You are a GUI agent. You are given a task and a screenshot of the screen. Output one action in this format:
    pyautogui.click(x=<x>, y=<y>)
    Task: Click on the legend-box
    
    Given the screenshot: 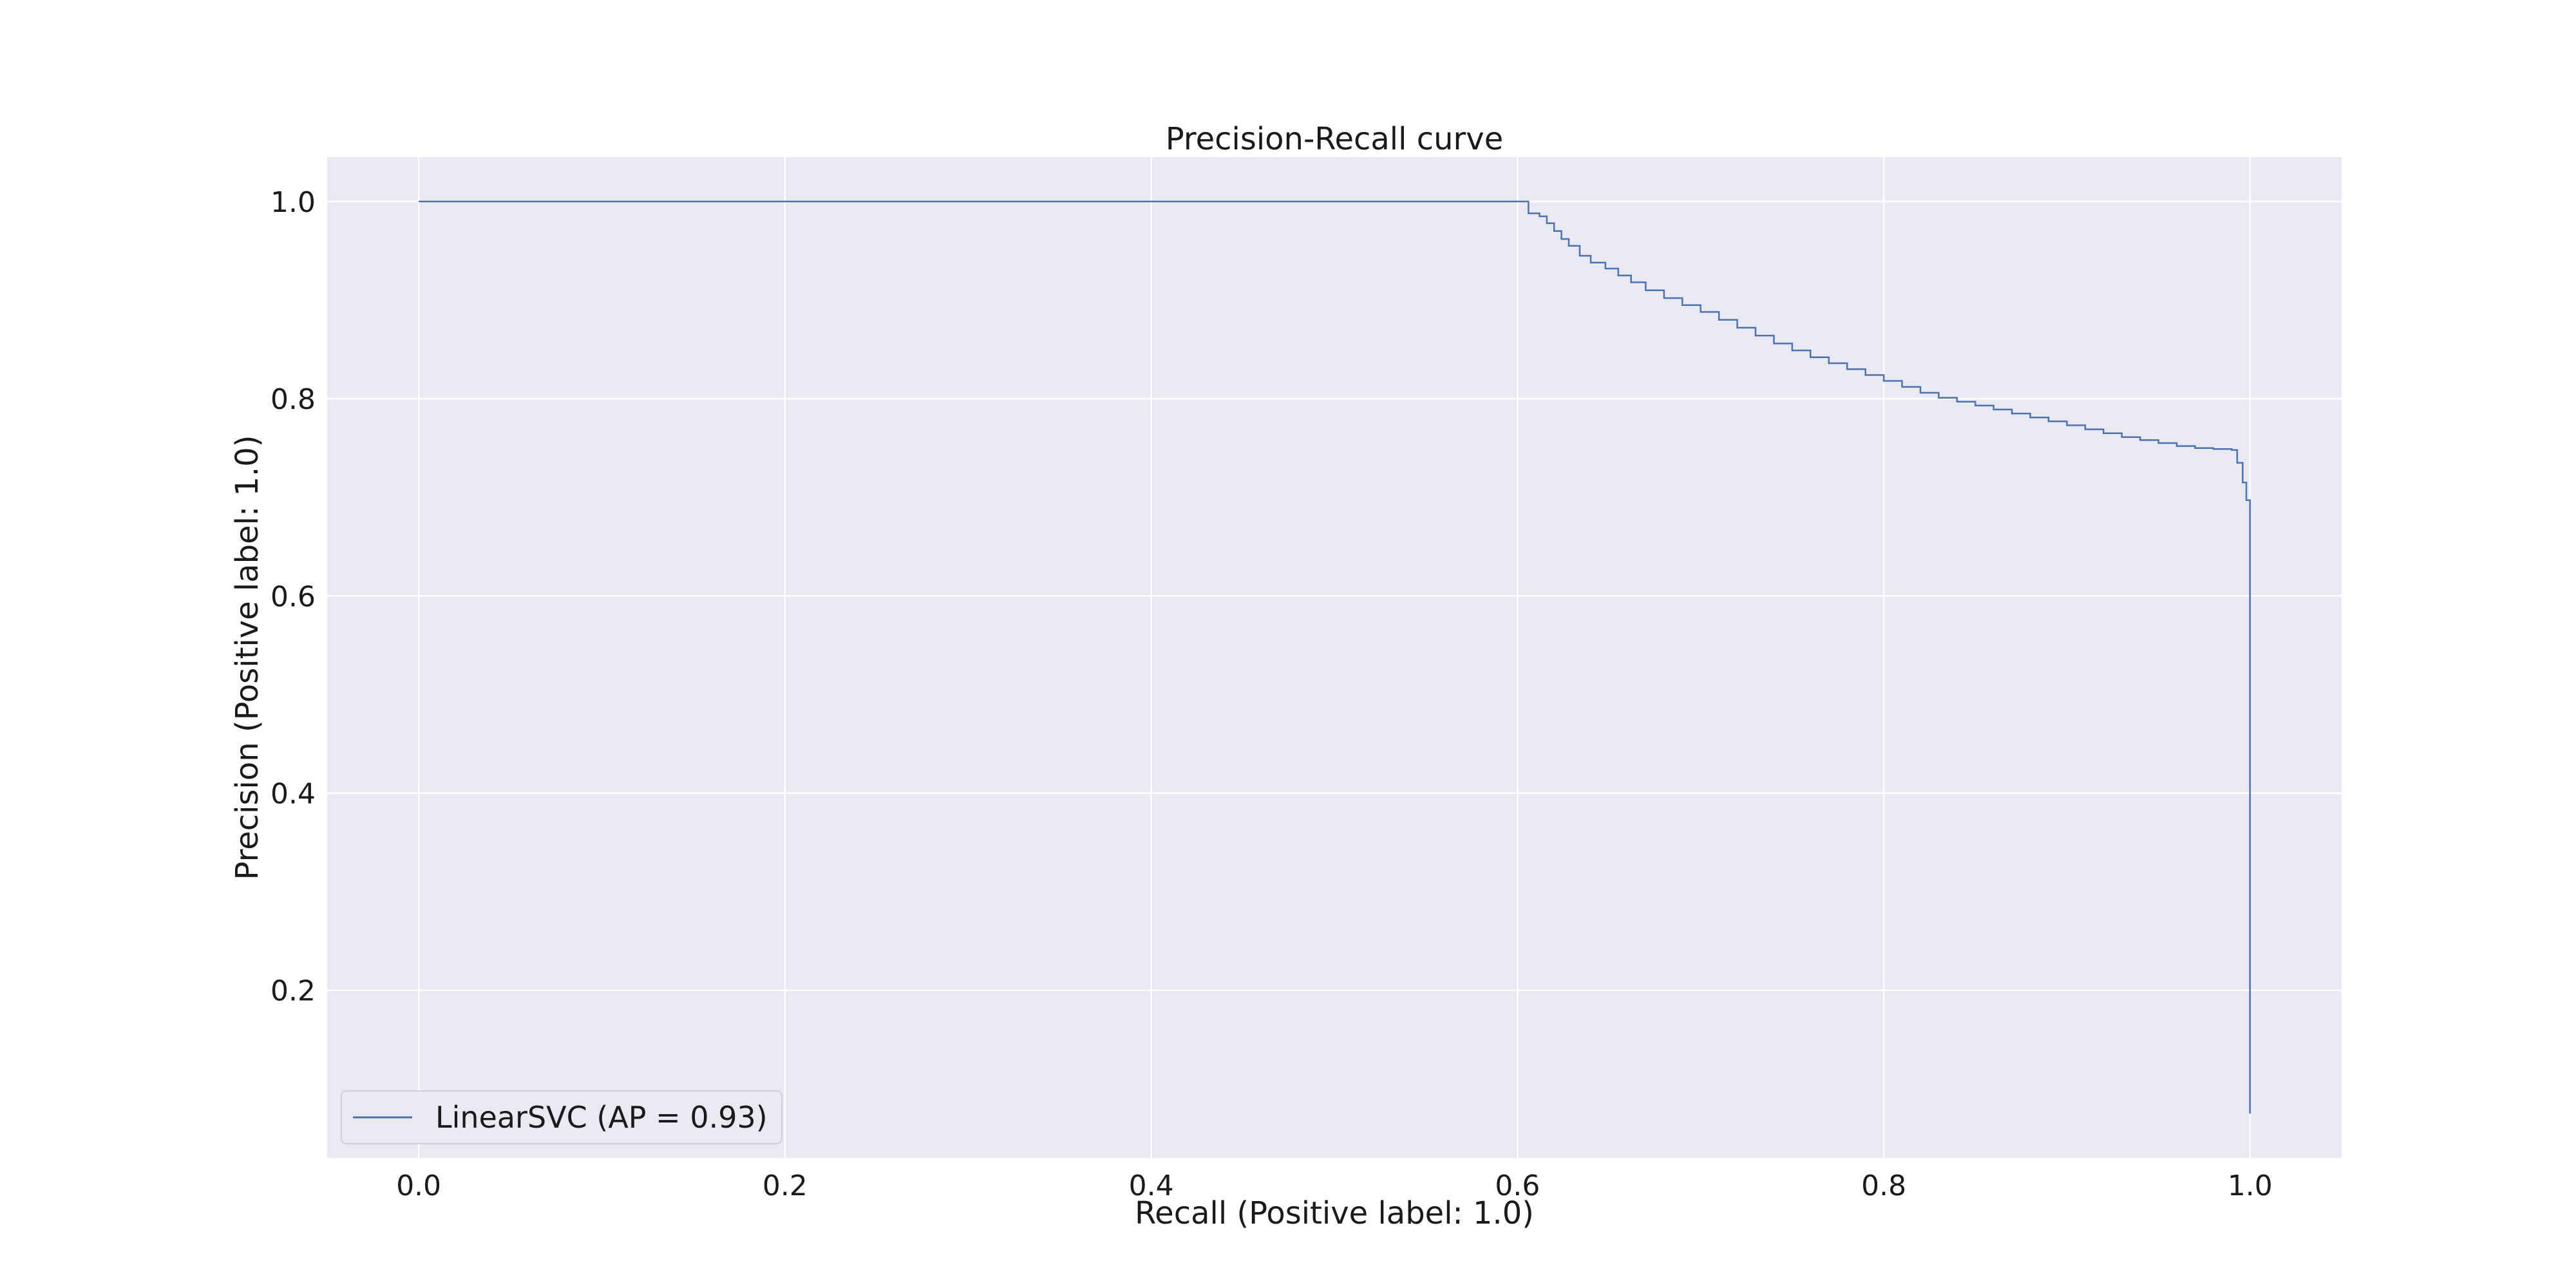 What is the action you would take?
    pyautogui.click(x=561, y=1117)
    